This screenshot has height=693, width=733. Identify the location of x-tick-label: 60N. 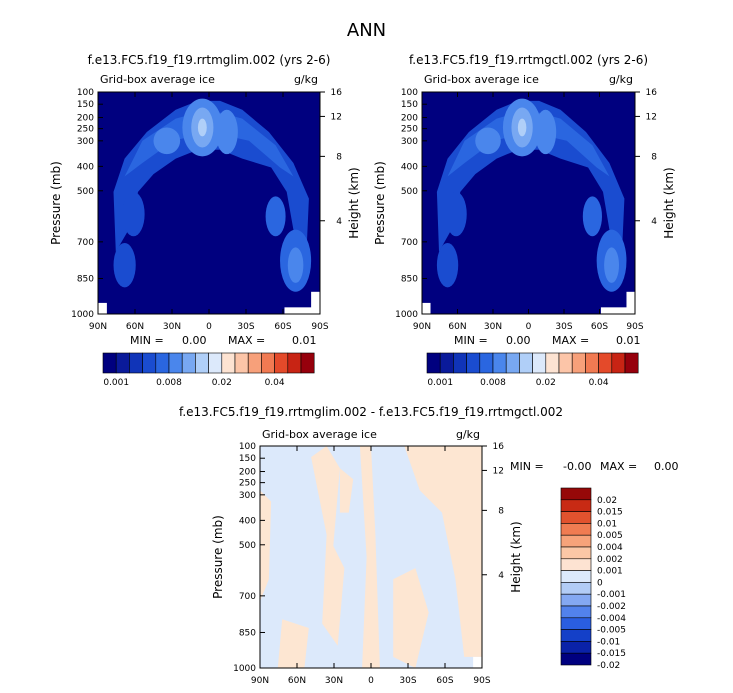
(457, 327).